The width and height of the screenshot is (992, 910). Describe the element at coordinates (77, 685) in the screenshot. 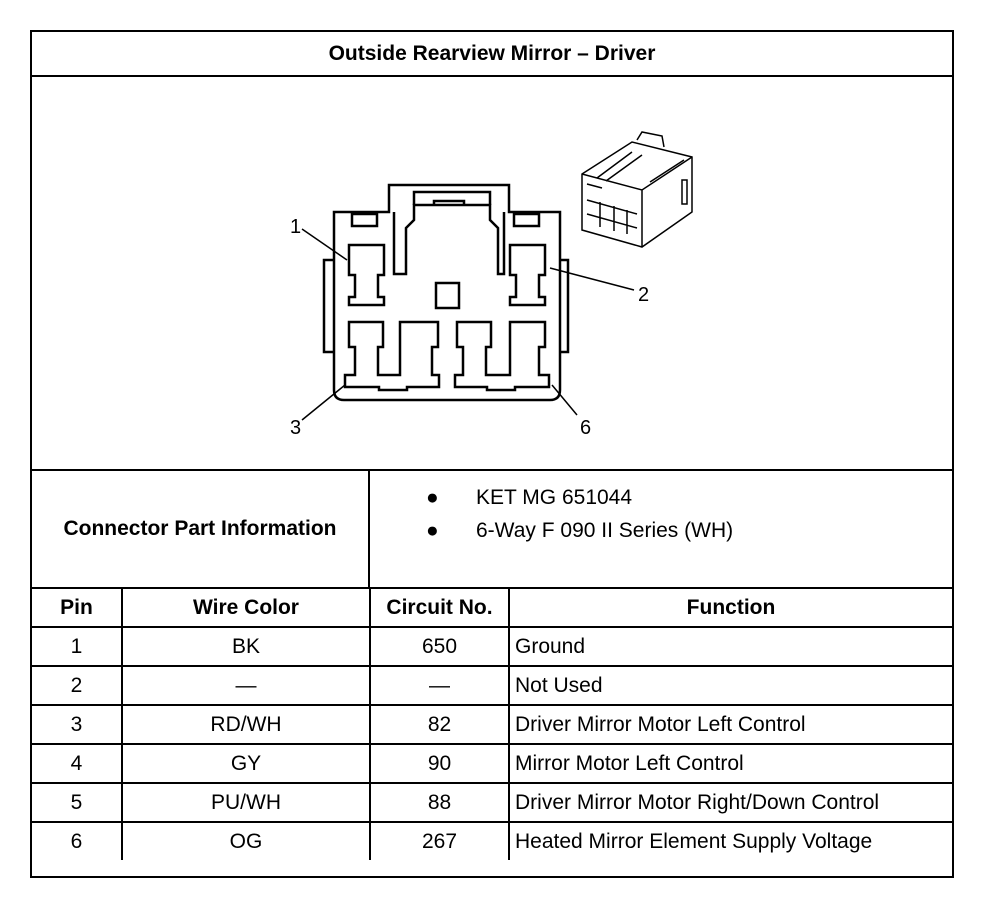

I see `pin: 2` at that location.